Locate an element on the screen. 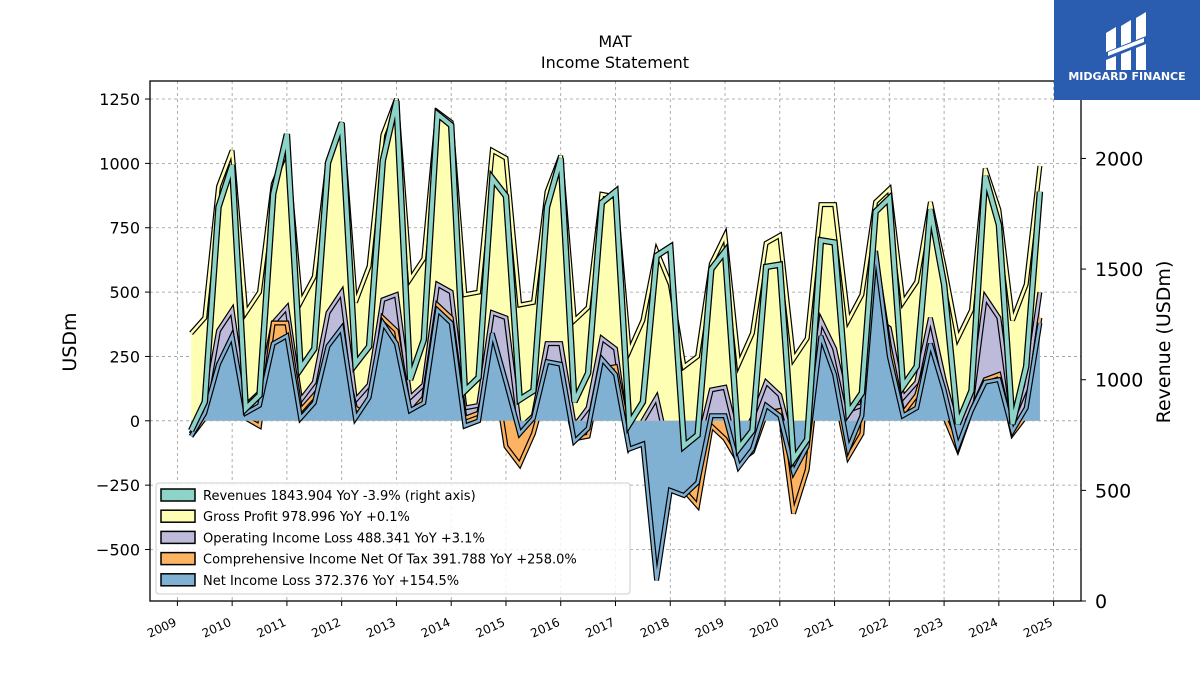 This screenshot has height=675, width=1200. y-tick-label: 250 is located at coordinates (124, 356).